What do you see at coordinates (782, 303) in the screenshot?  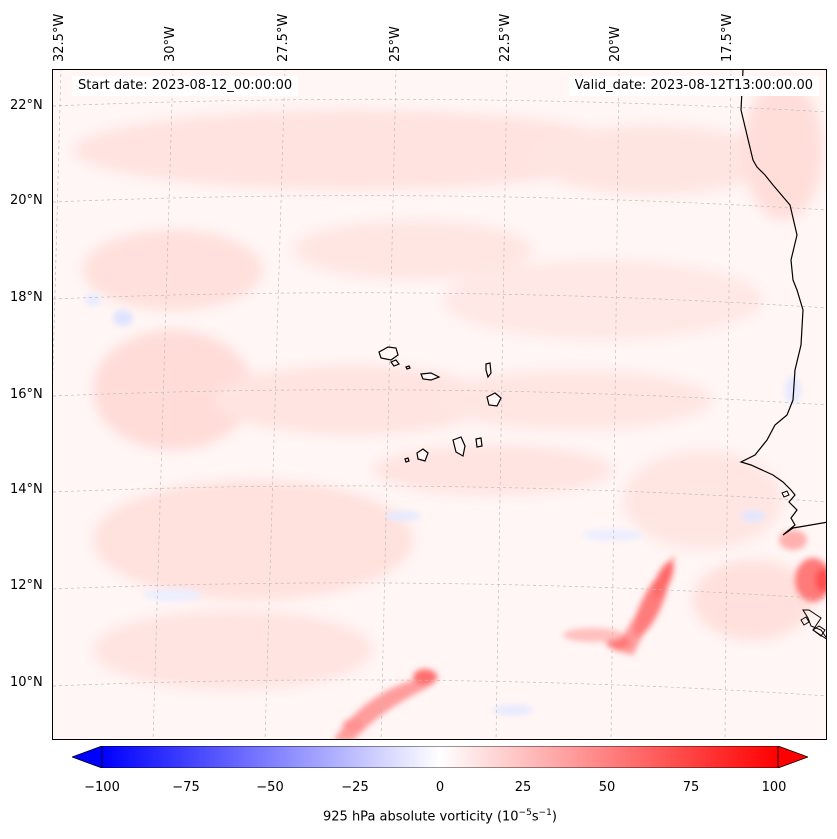 I see `africa-coastline` at bounding box center [782, 303].